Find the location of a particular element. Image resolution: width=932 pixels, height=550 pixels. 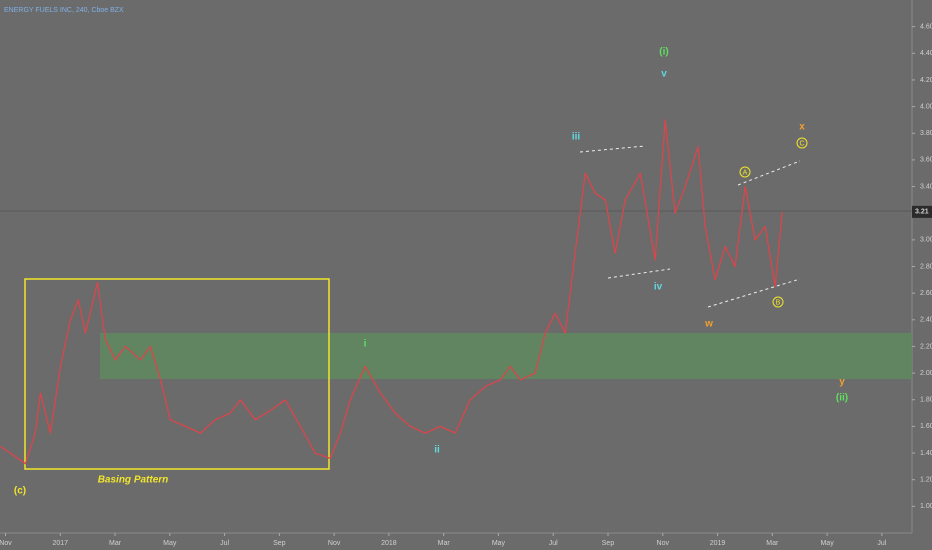

y-tick-label: 3.00 is located at coordinates (926, 240).